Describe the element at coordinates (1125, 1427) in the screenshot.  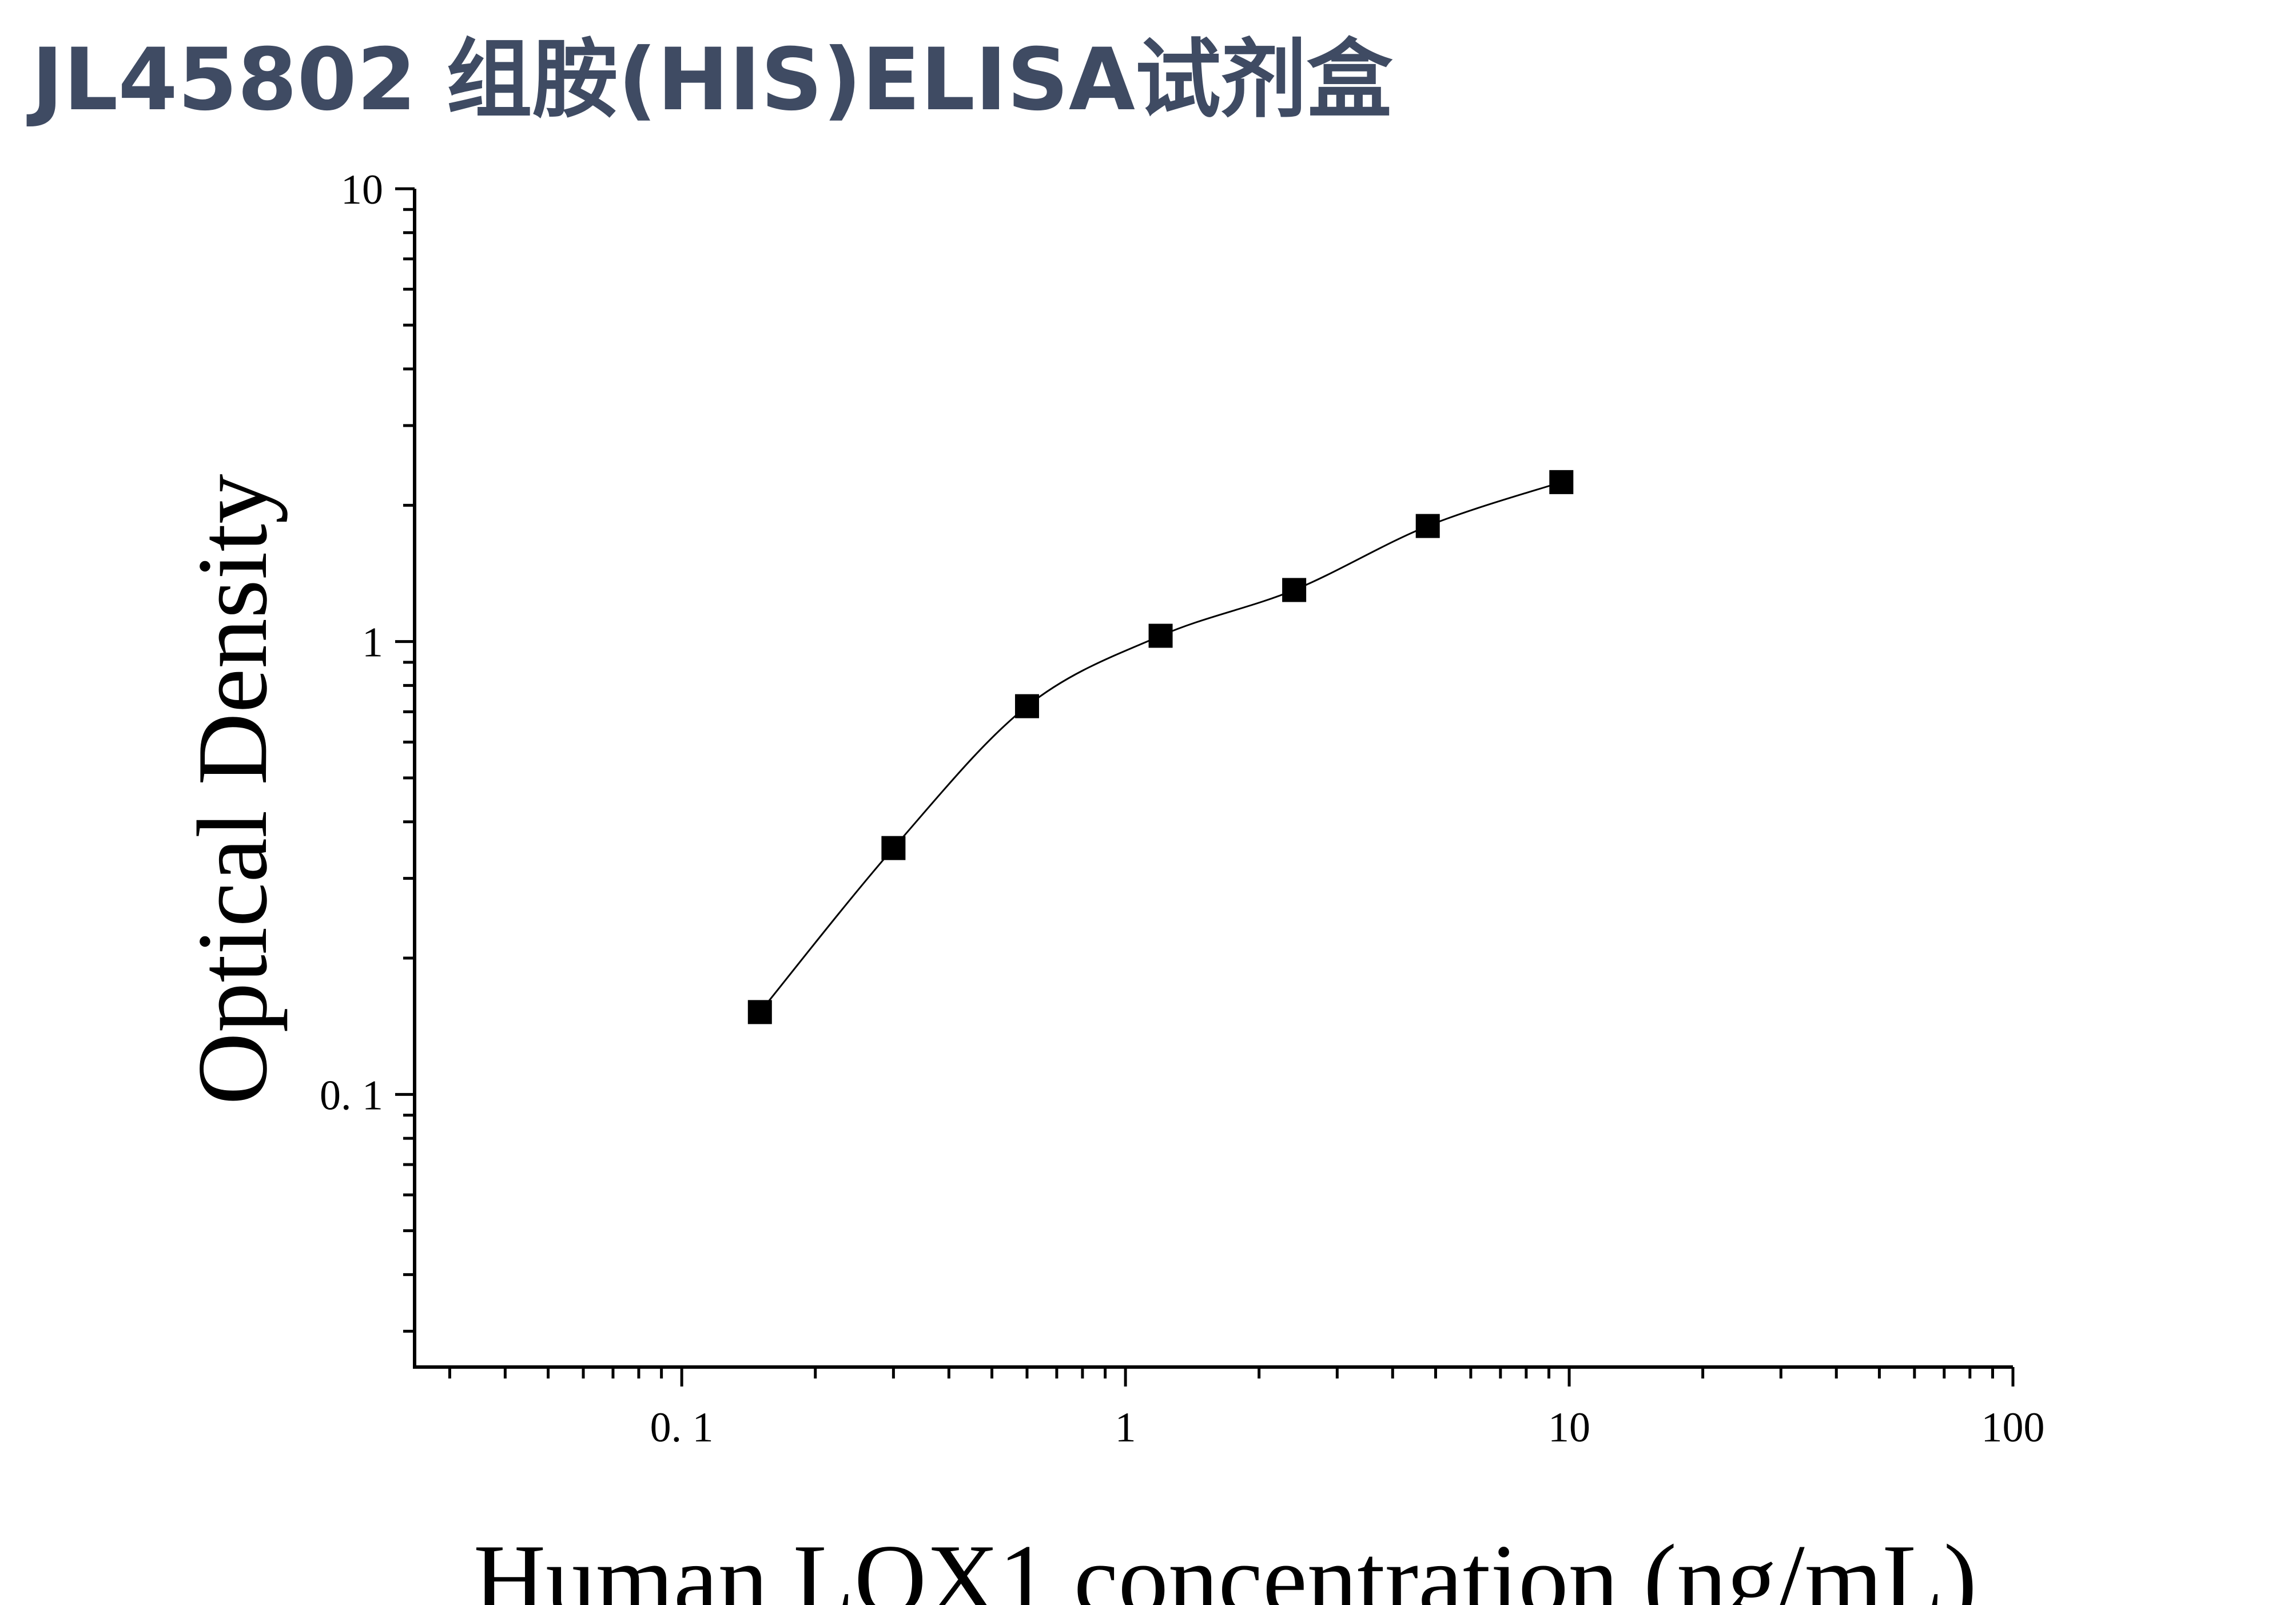
I see `x-tick-label: 1` at that location.